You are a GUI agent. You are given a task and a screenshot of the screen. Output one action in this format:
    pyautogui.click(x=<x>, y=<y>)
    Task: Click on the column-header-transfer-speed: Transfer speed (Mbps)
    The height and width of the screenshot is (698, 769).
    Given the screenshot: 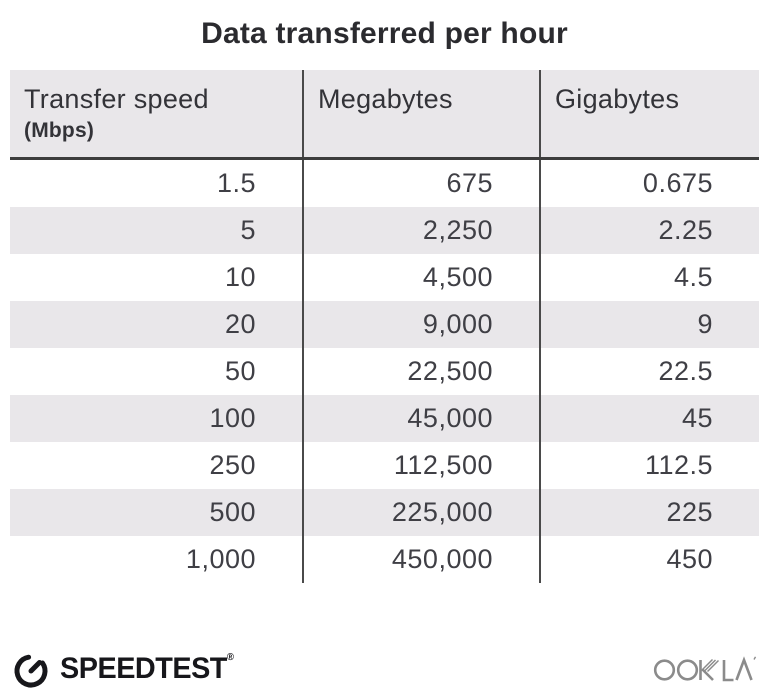 What is the action you would take?
    pyautogui.click(x=156, y=113)
    